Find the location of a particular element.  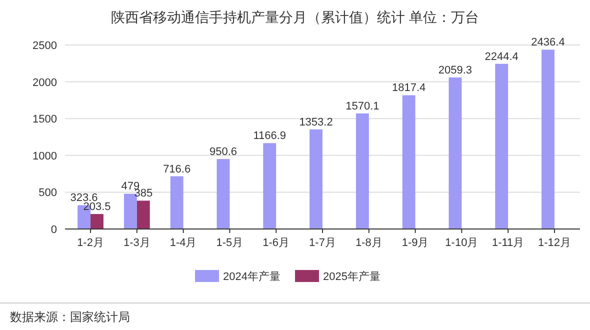

data-label: 1570.1 is located at coordinates (363, 106).